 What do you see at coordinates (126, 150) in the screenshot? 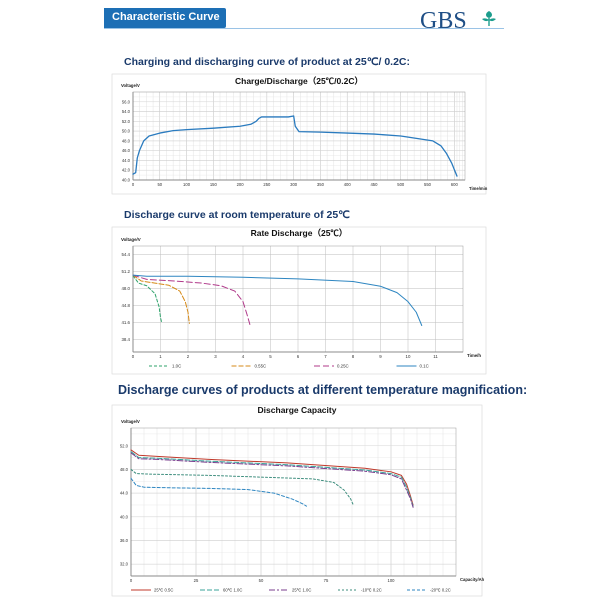
I see `charge-y-tick-label: 46.0` at bounding box center [126, 150].